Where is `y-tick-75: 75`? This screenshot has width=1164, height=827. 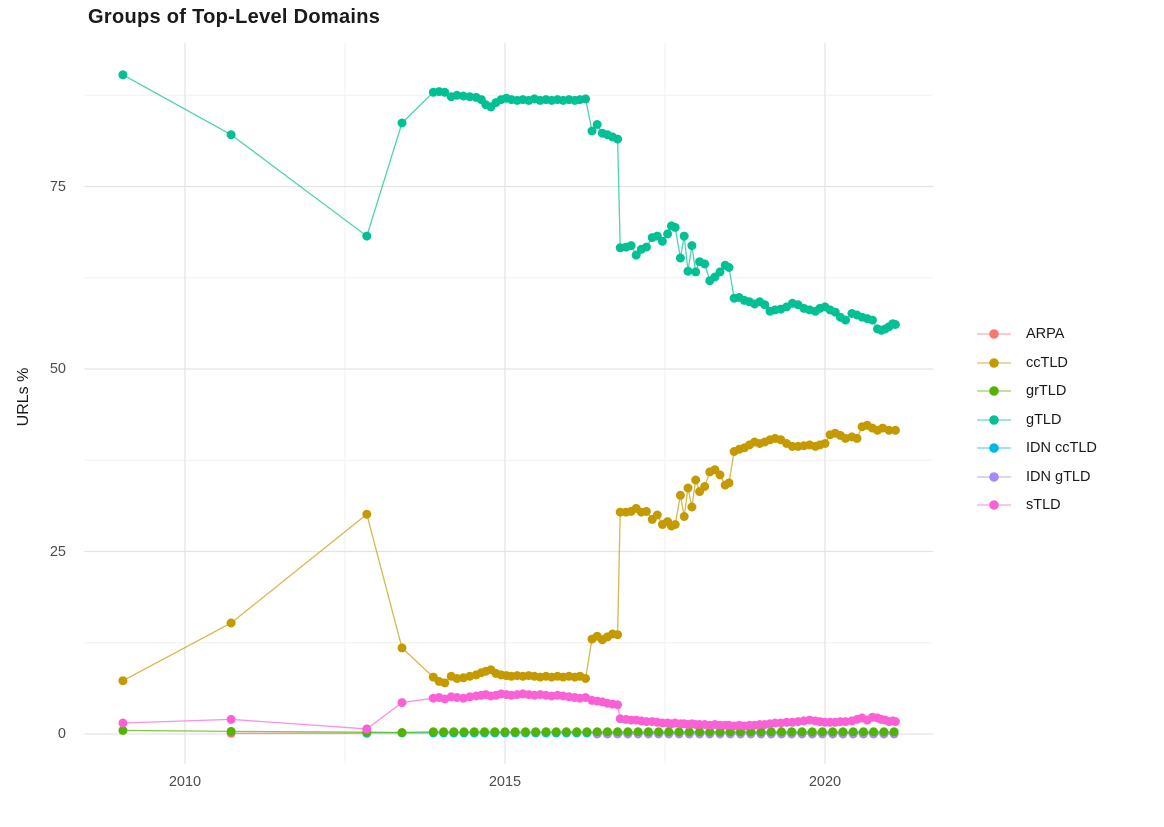 y-tick-75: 75 is located at coordinates (57, 186).